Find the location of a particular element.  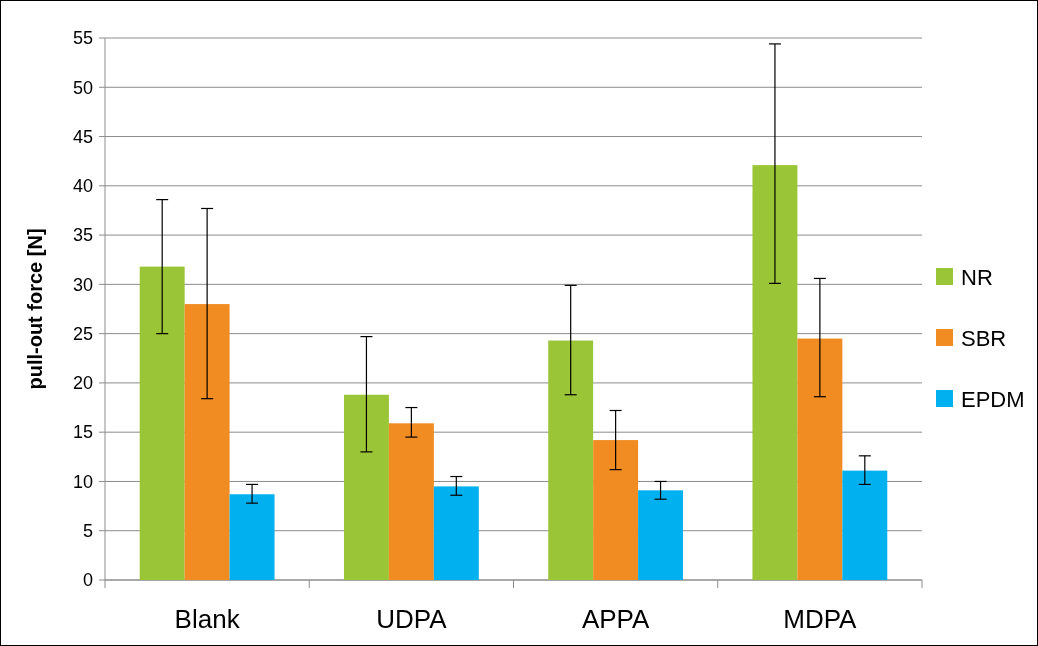

legend-label: NR is located at coordinates (977, 277).